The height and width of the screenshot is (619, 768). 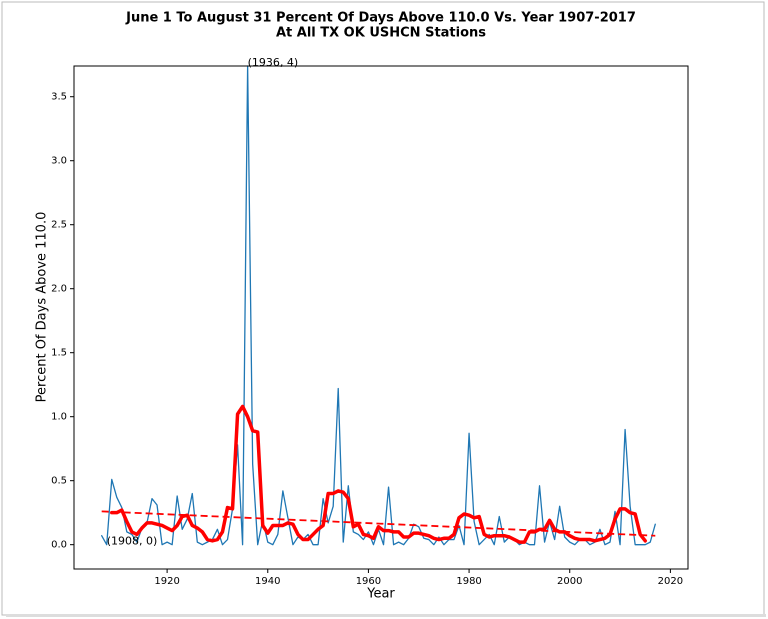 I want to click on x-tick-label: 2020, so click(x=670, y=581).